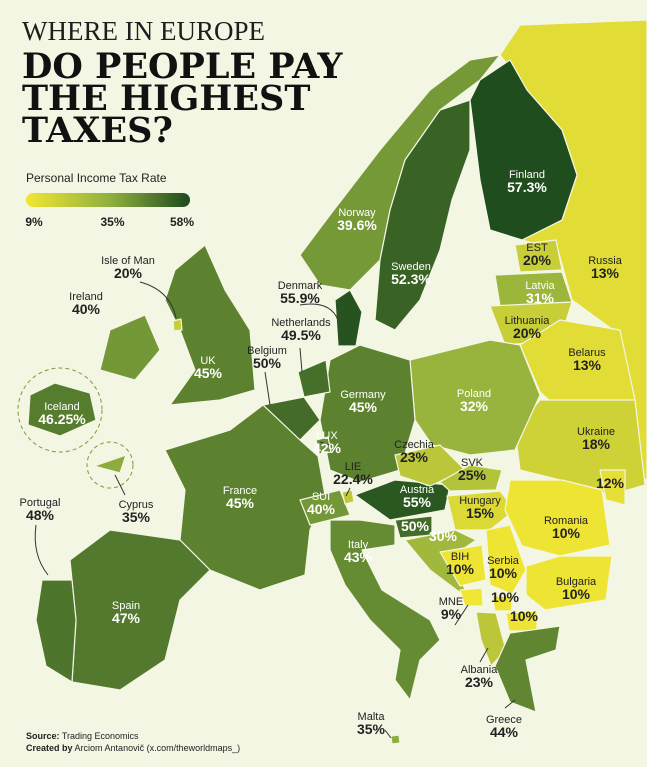  I want to click on country-name: Sweden, so click(411, 267).